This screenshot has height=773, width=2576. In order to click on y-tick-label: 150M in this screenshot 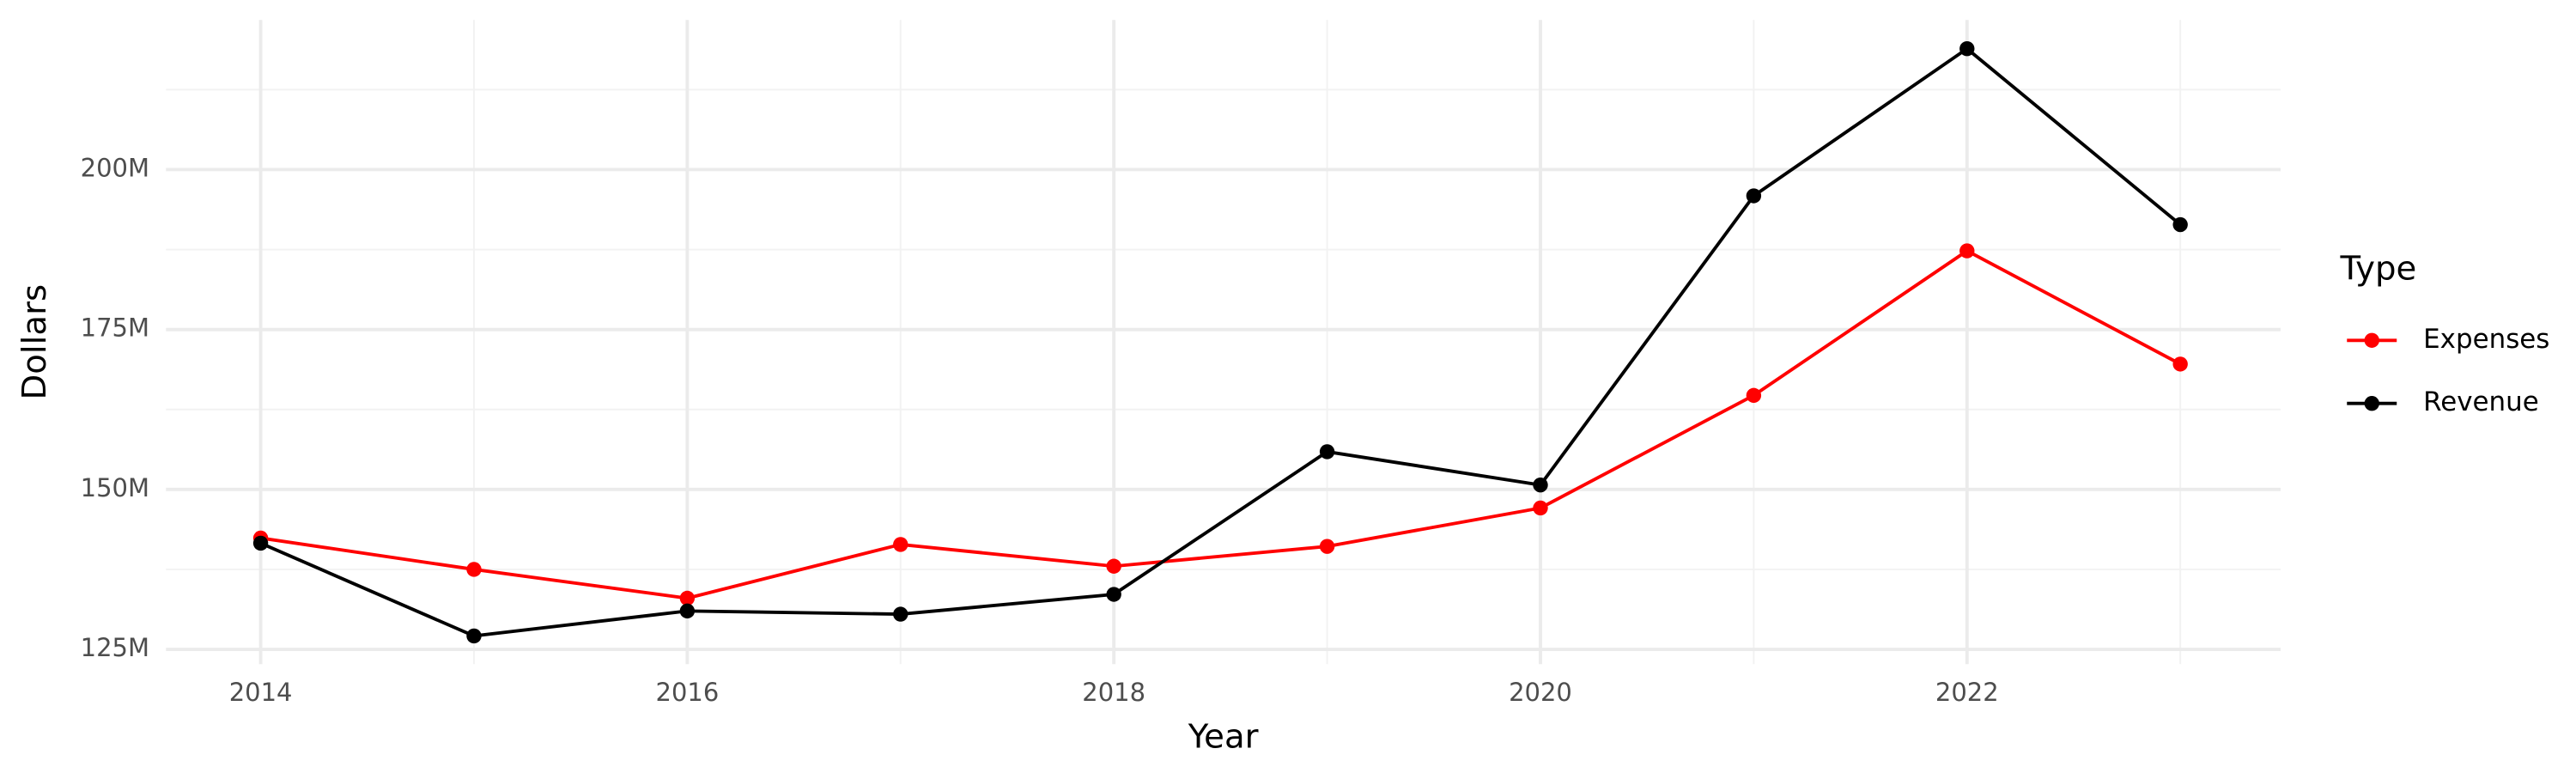, I will do `click(115, 488)`.